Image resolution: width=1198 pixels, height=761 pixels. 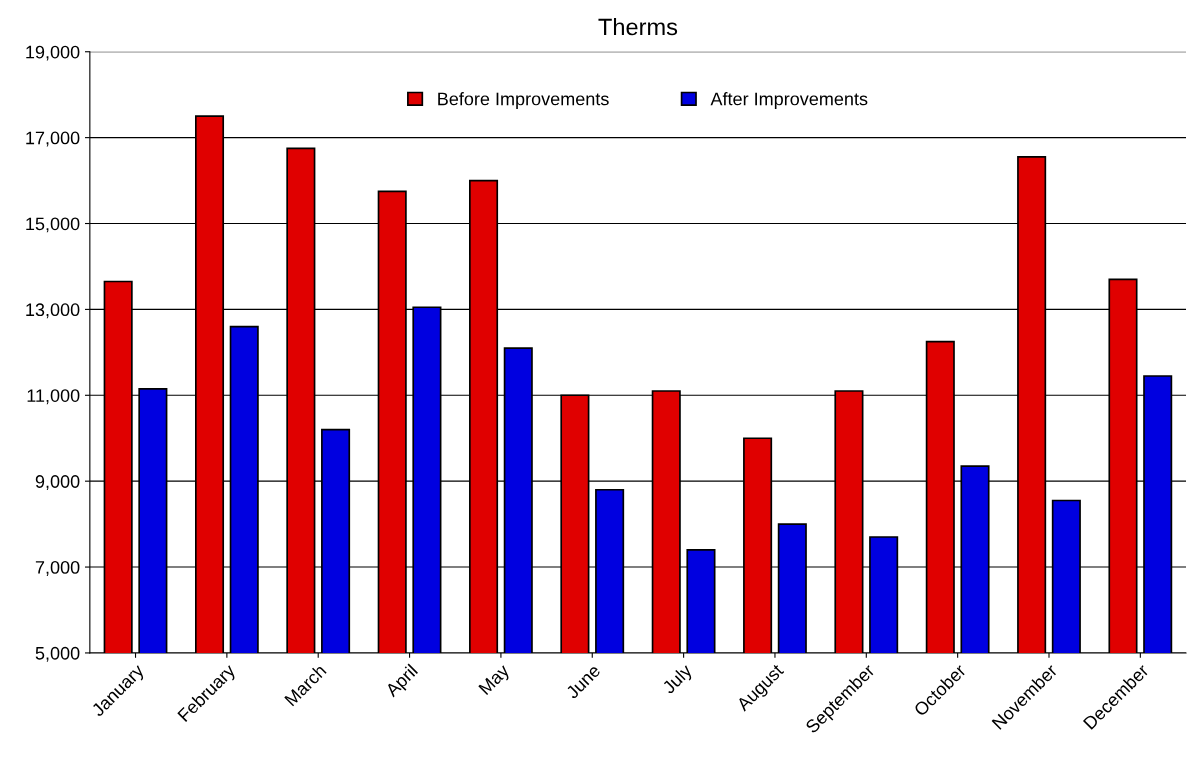 I want to click on y-tick-label: 11,000, so click(x=53, y=397).